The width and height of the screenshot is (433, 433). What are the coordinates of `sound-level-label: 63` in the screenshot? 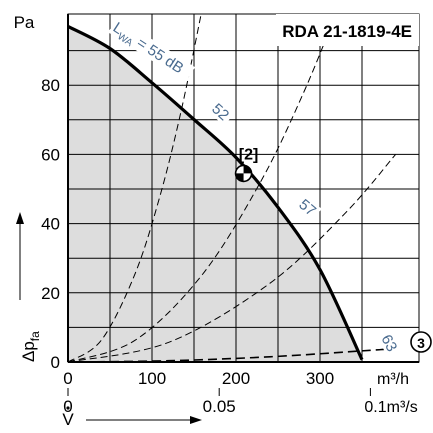 It's located at (389, 344).